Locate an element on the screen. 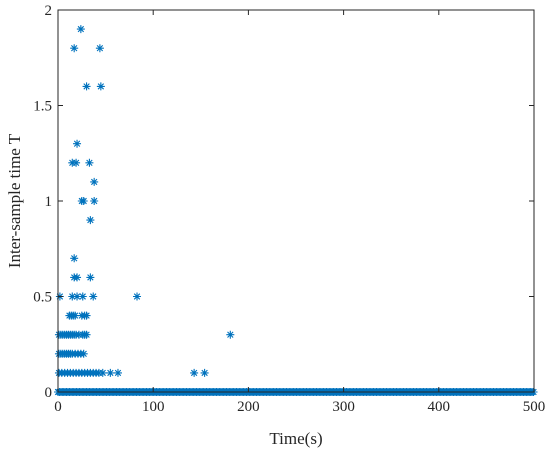  y-axis-label: Inter-sample time T is located at coordinates (14, 200).